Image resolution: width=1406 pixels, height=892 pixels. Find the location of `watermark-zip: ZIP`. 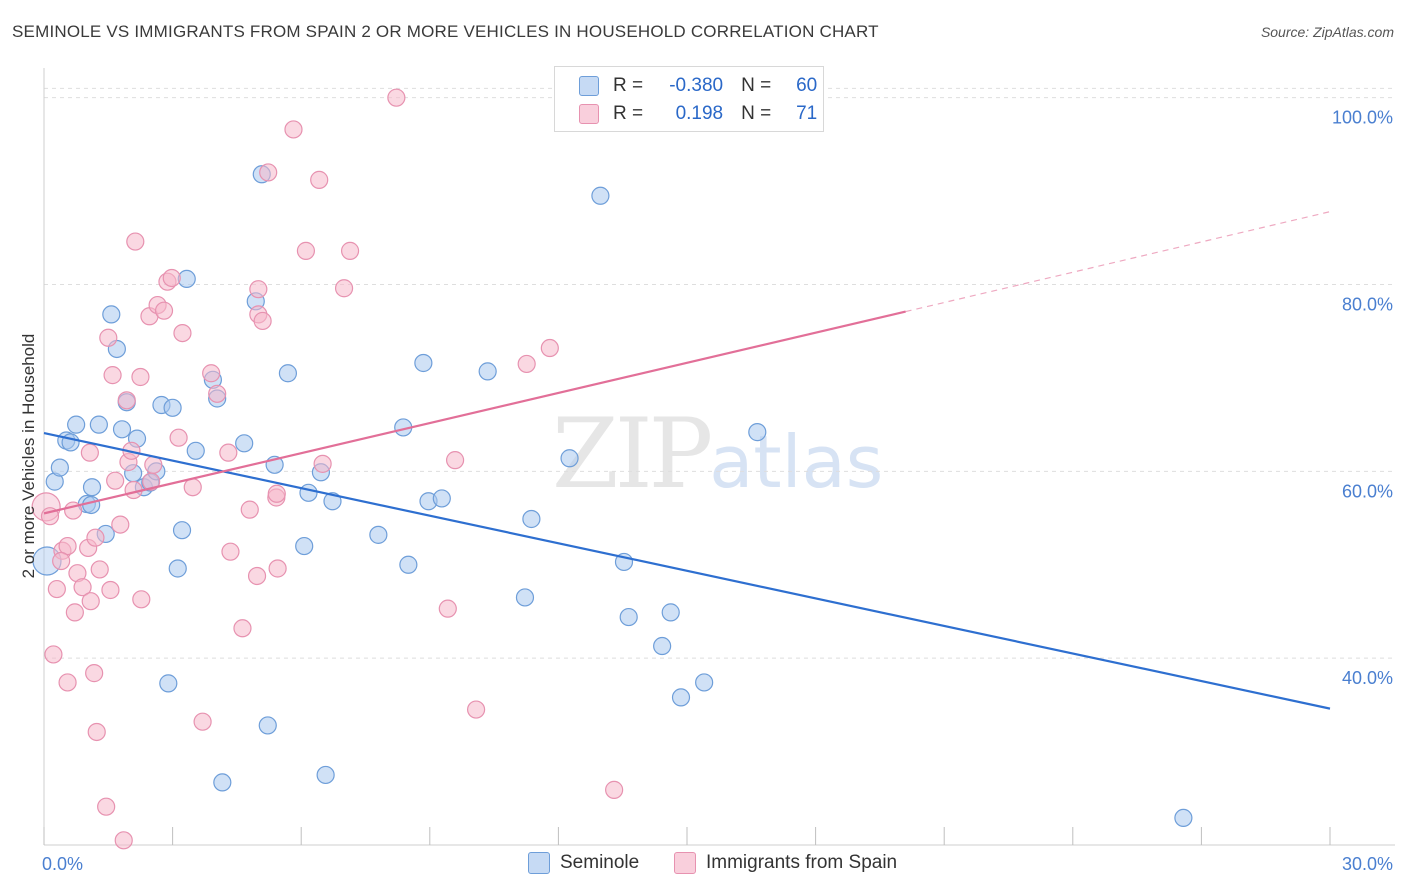

watermark-zip: ZIP is located at coordinates (632, 454).